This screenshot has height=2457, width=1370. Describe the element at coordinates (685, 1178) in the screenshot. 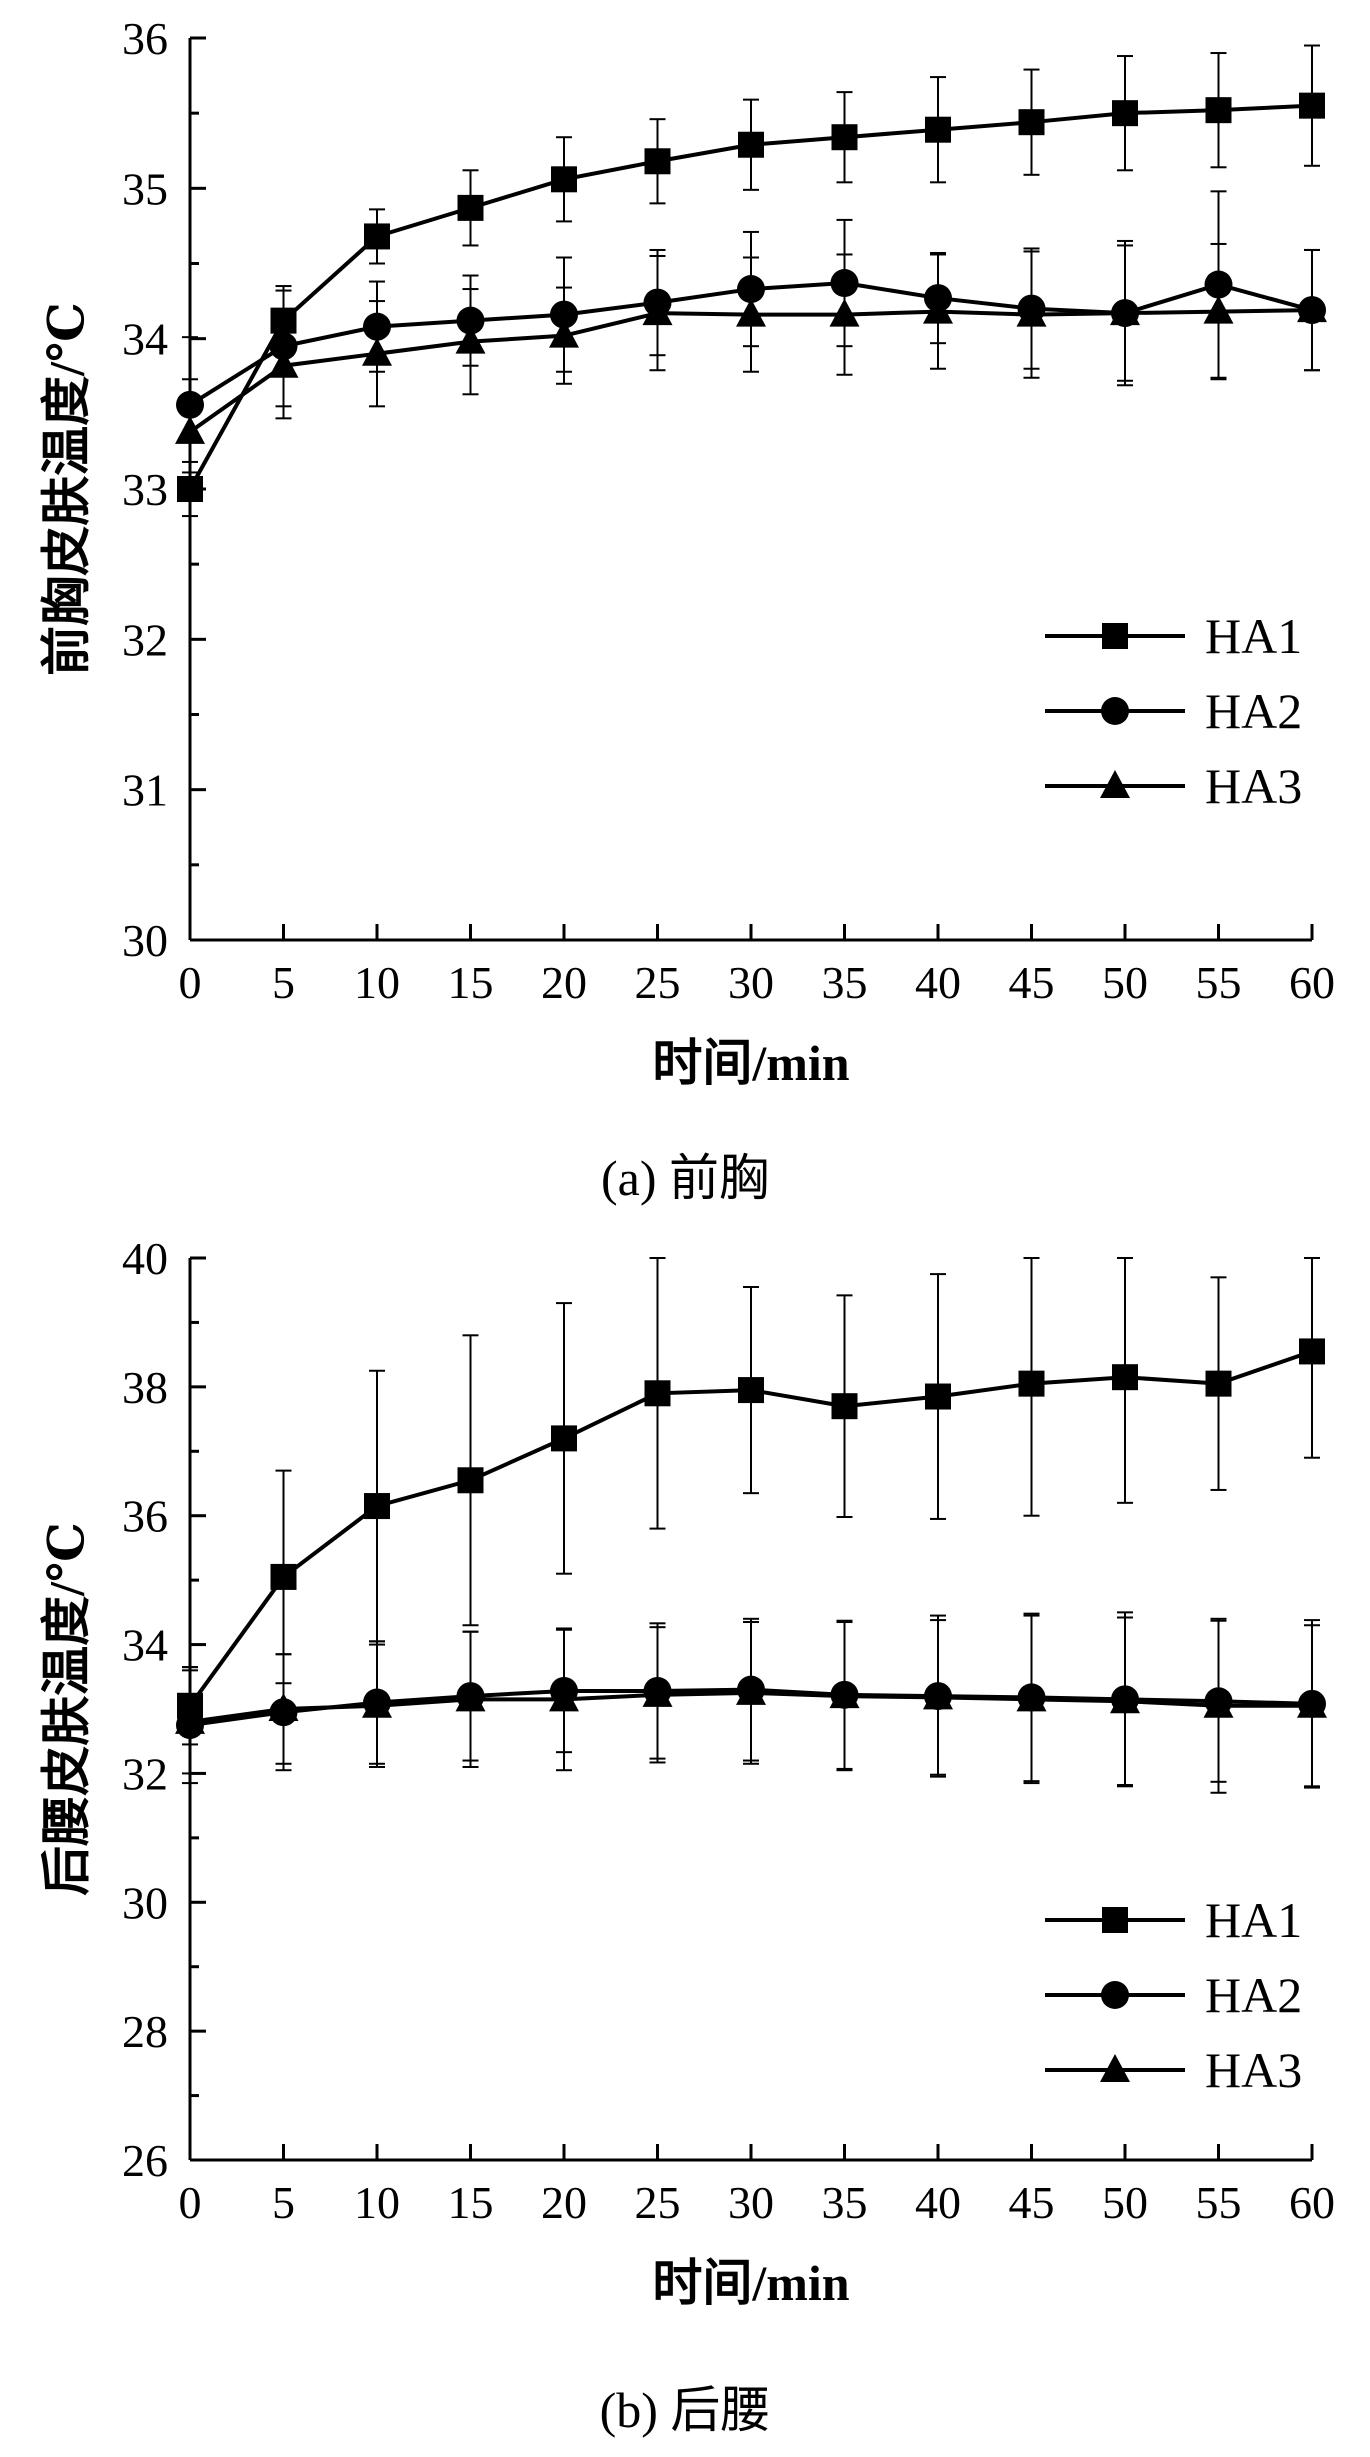

I see `panel-caption-a: (a) 前胸` at that location.